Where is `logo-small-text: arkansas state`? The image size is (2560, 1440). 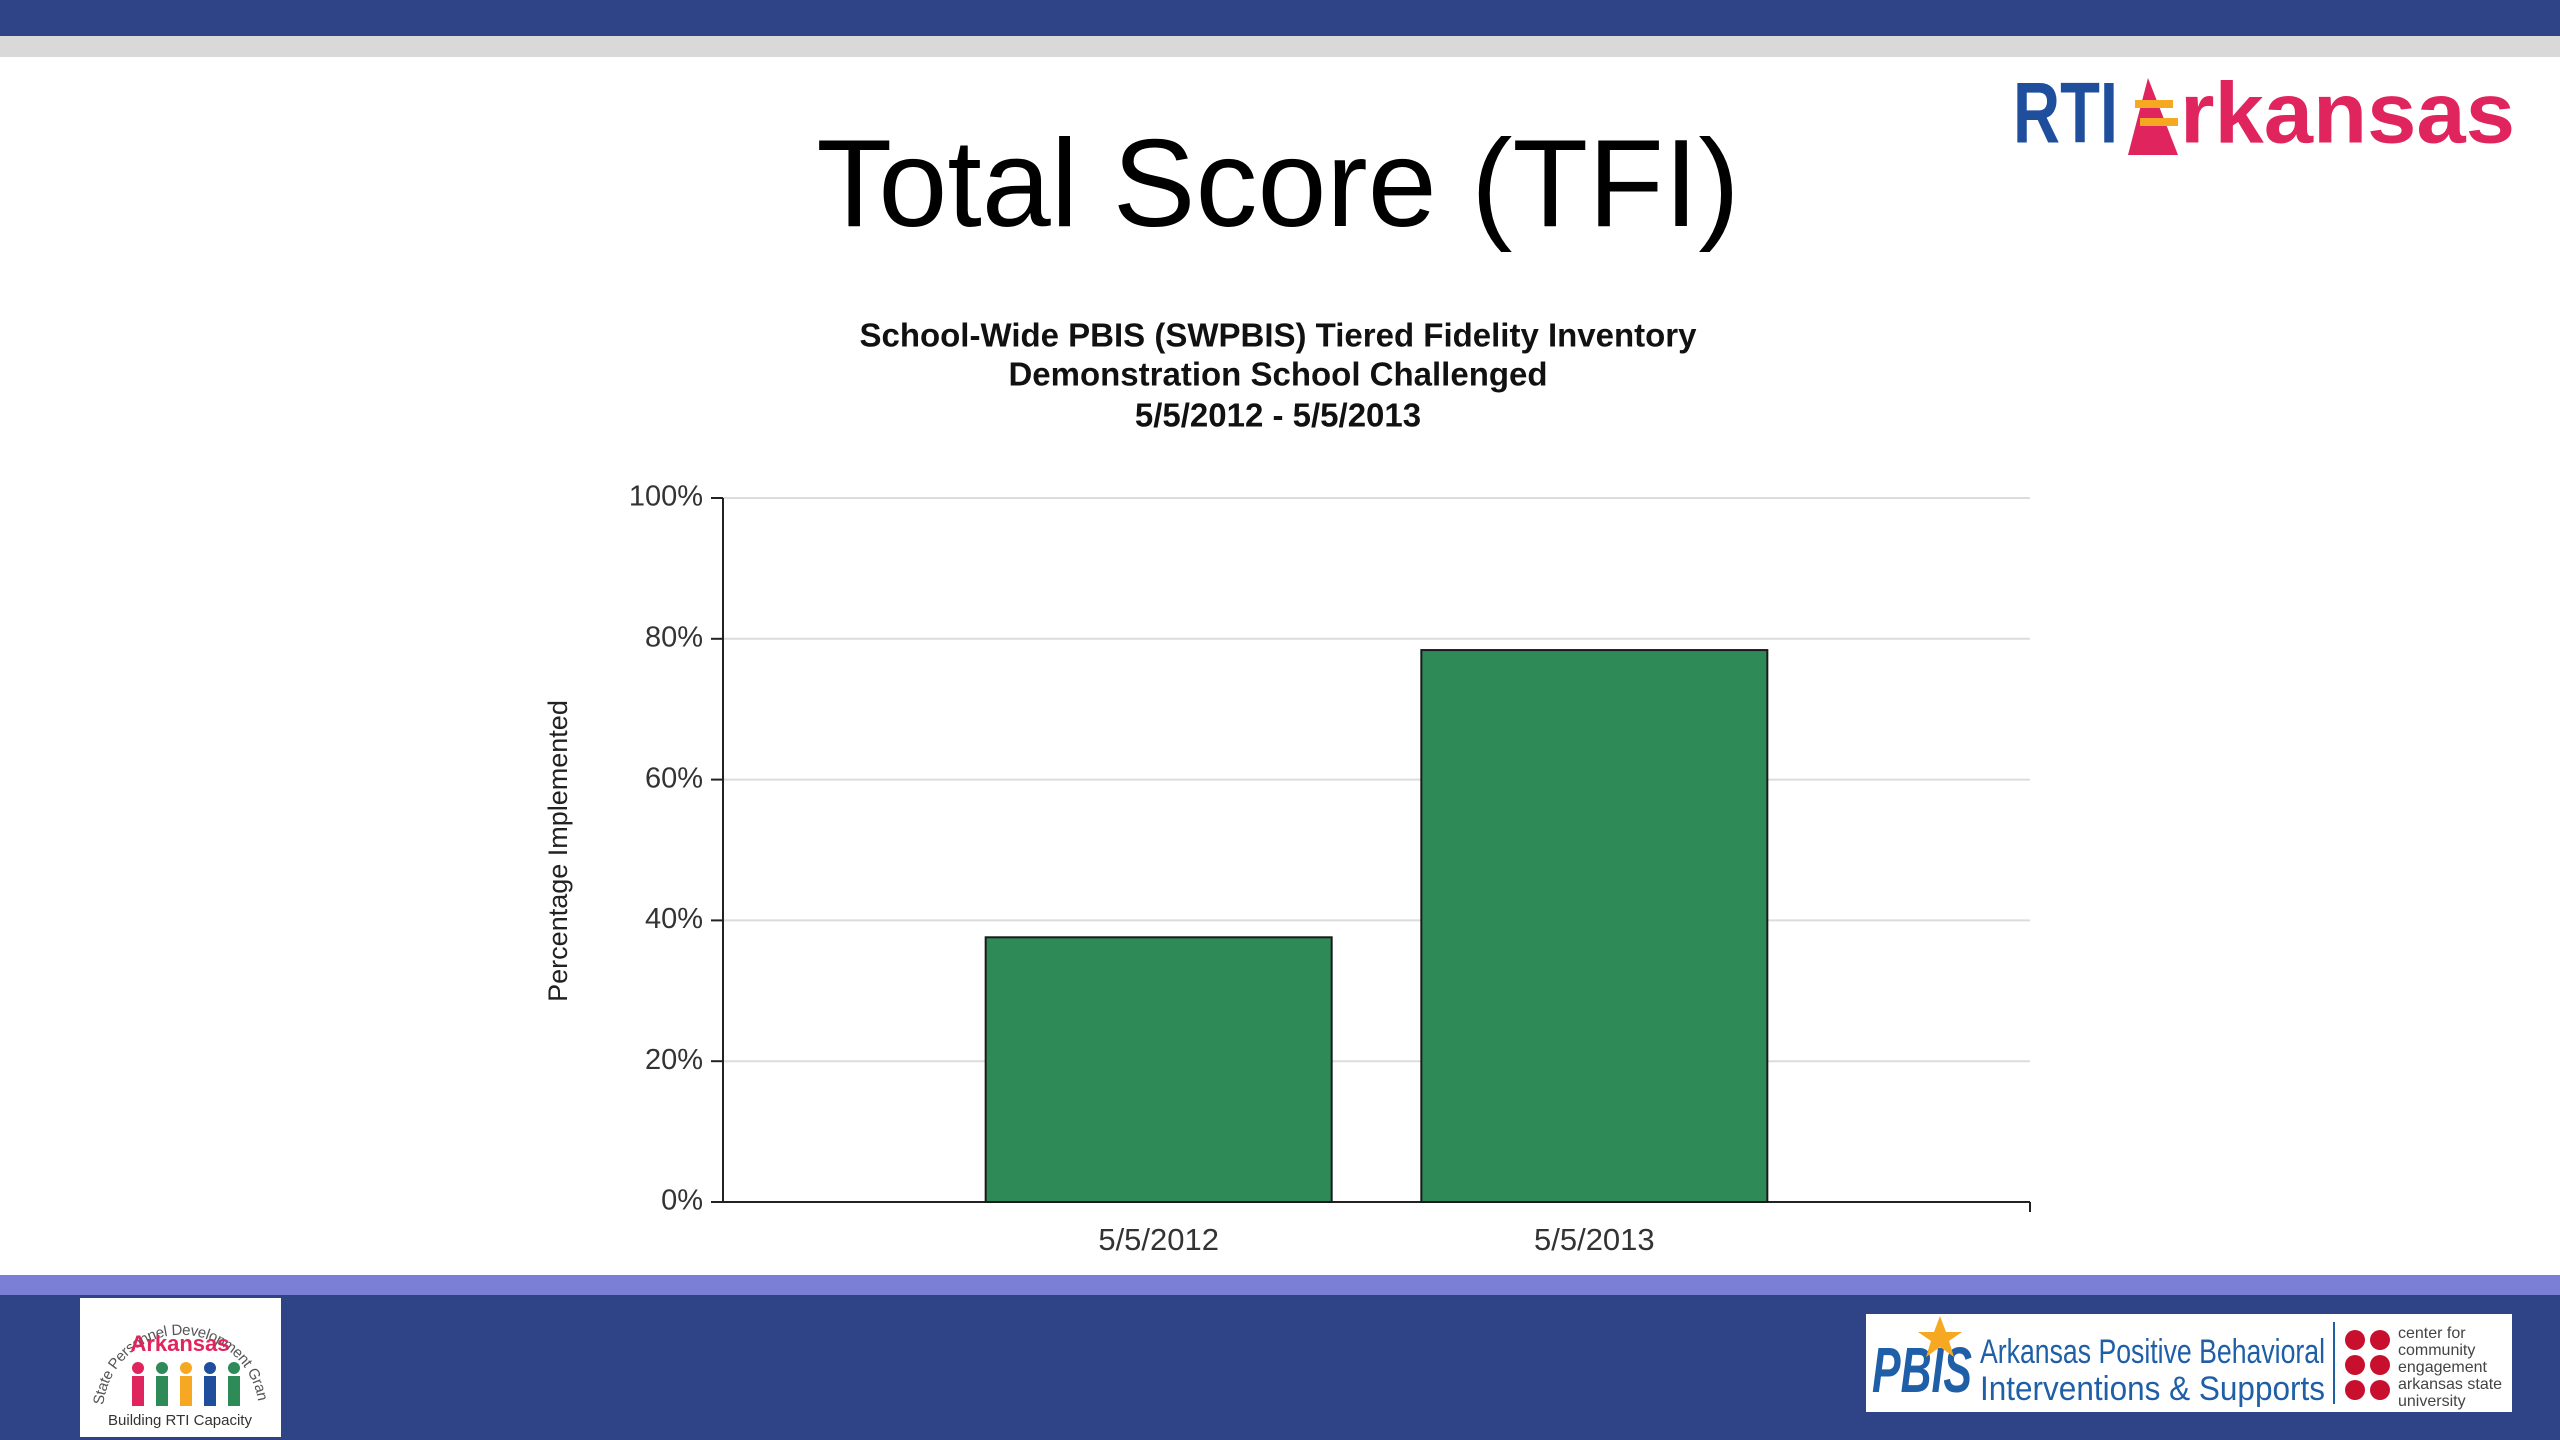
logo-small-text: arkansas state is located at coordinates (2450, 1384).